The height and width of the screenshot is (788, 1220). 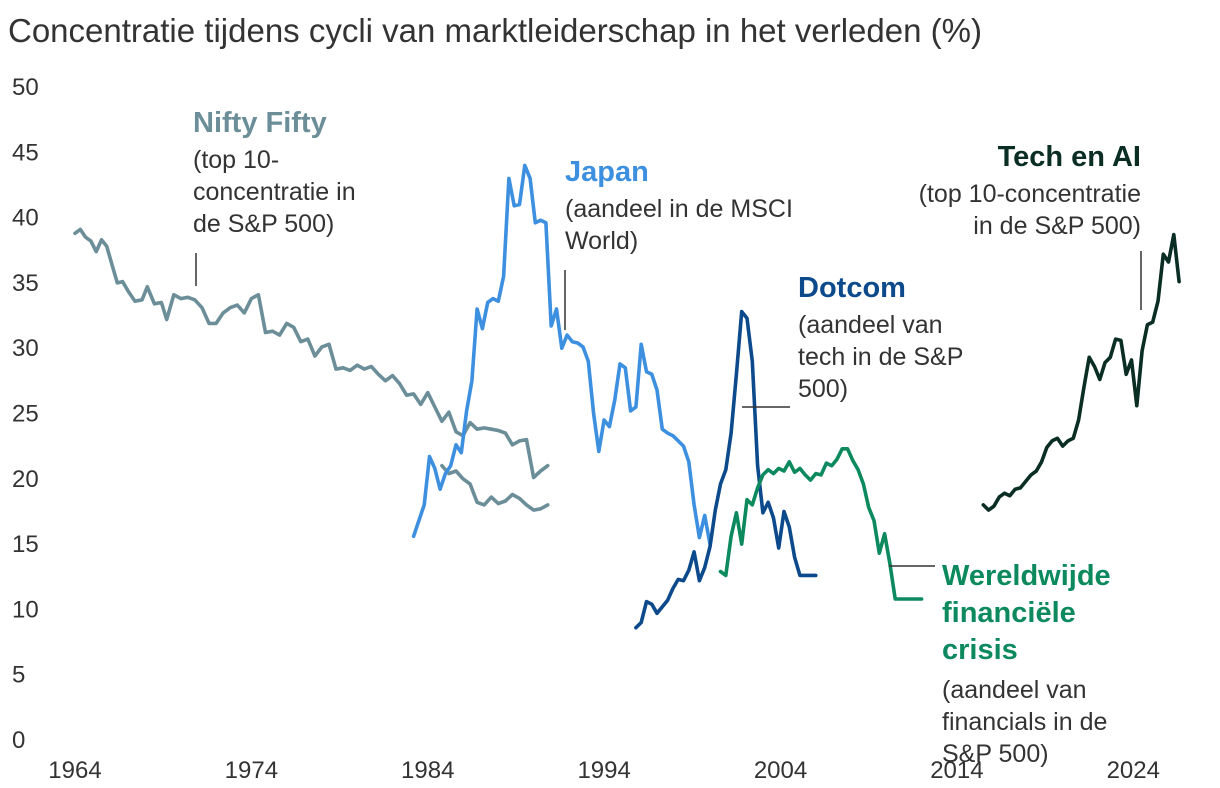 I want to click on x-tick-label: 1984, so click(x=427, y=770).